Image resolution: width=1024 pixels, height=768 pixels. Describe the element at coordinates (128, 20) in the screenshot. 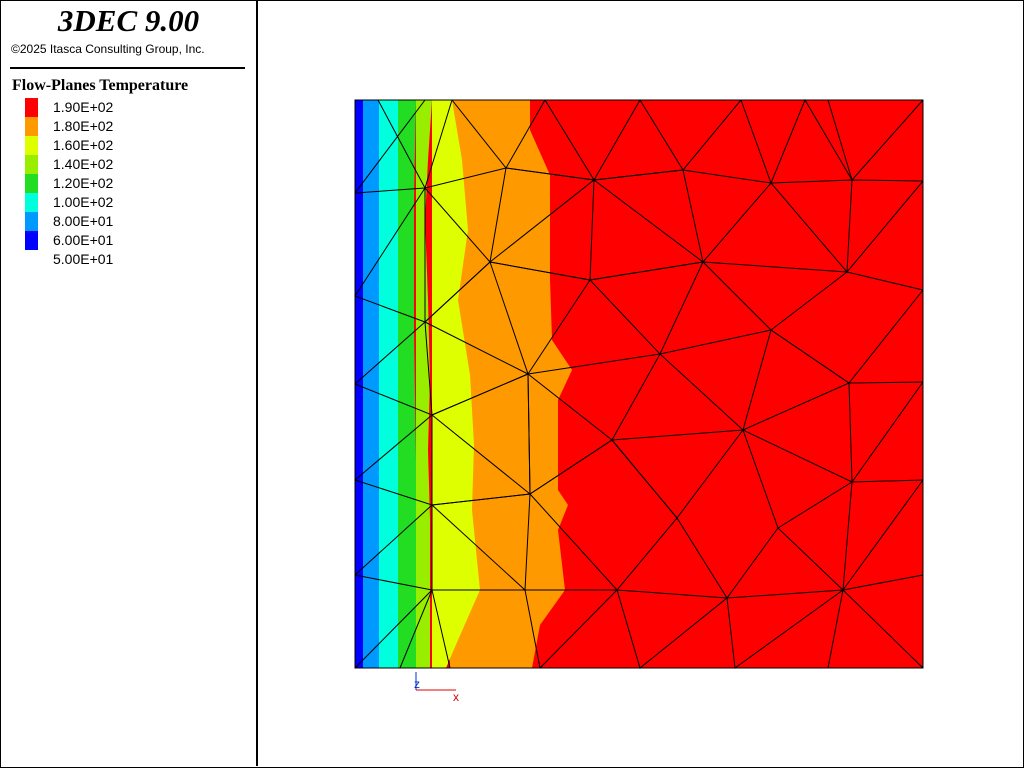

I see `app-title: 3DEC 9.00` at that location.